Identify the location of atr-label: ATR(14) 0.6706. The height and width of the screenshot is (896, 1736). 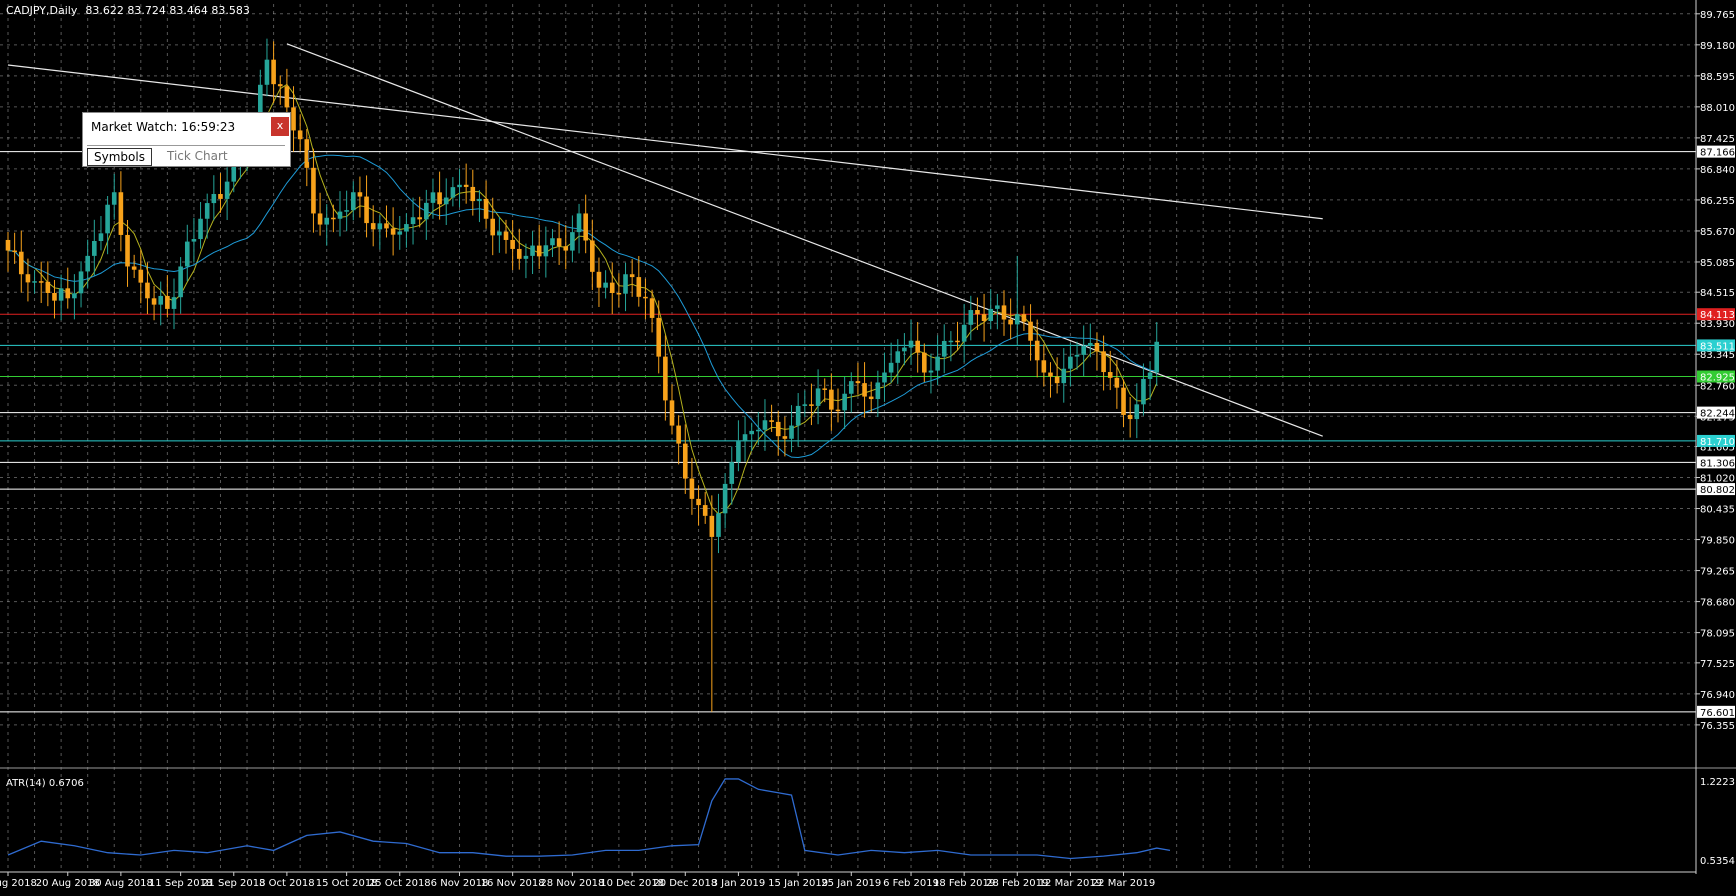
(45, 783).